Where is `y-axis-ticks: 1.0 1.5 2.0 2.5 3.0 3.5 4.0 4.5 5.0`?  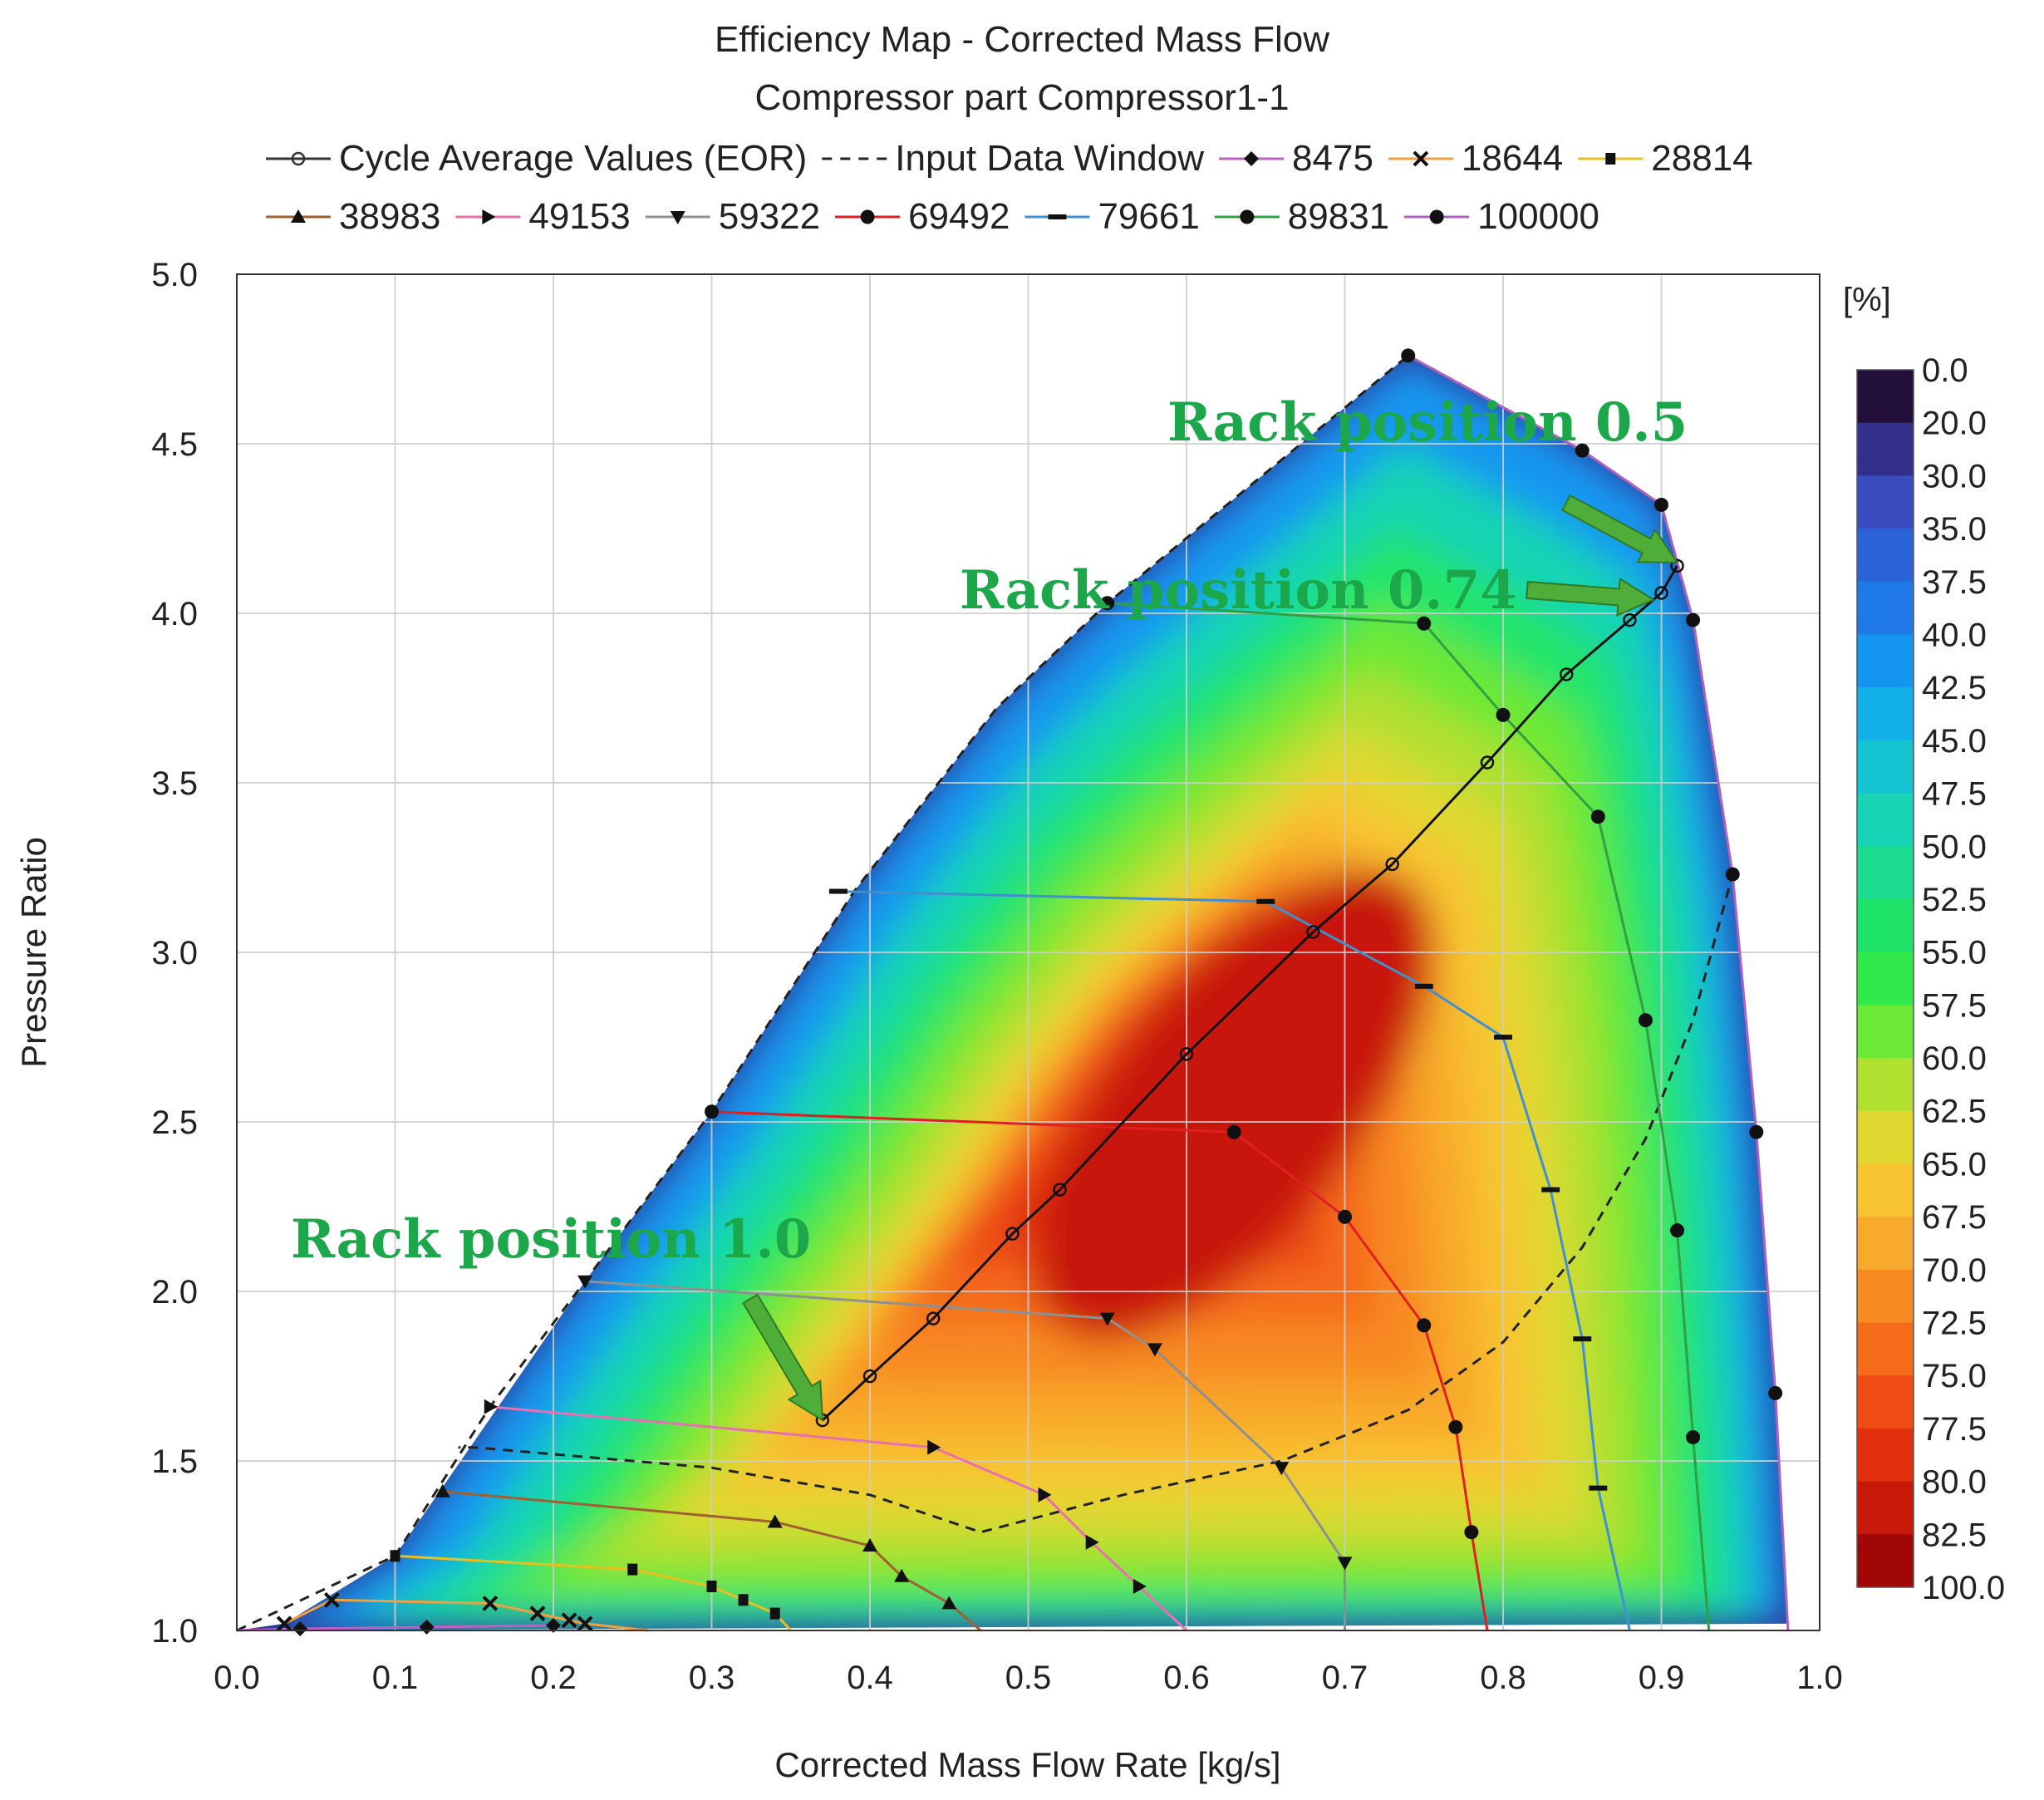
y-axis-ticks: 1.0 1.5 2.0 2.5 3.0 3.5 4.0 4.5 5.0 is located at coordinates (174, 953).